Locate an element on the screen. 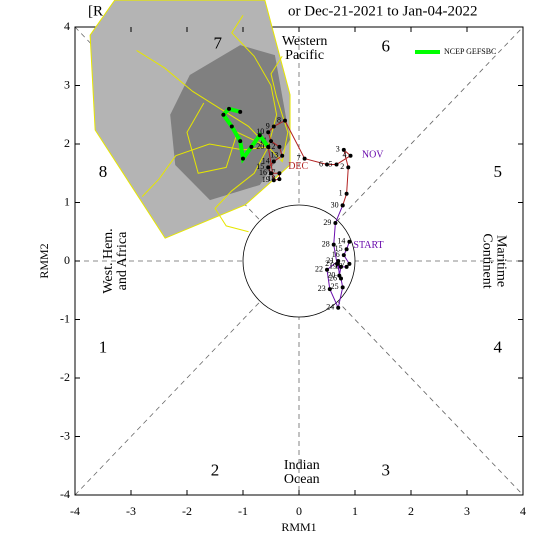 The height and width of the screenshot is (547, 547). day-label: 7 is located at coordinates (299, 157).